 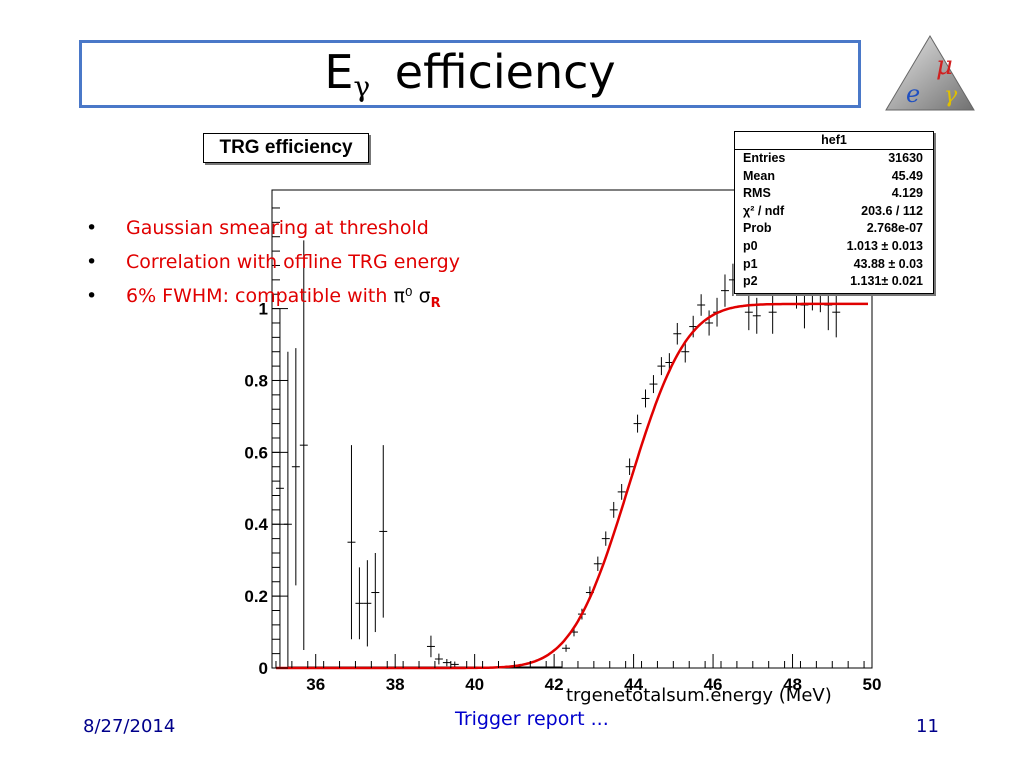 What do you see at coordinates (713, 684) in the screenshot?
I see `x-tick-label: 46` at bounding box center [713, 684].